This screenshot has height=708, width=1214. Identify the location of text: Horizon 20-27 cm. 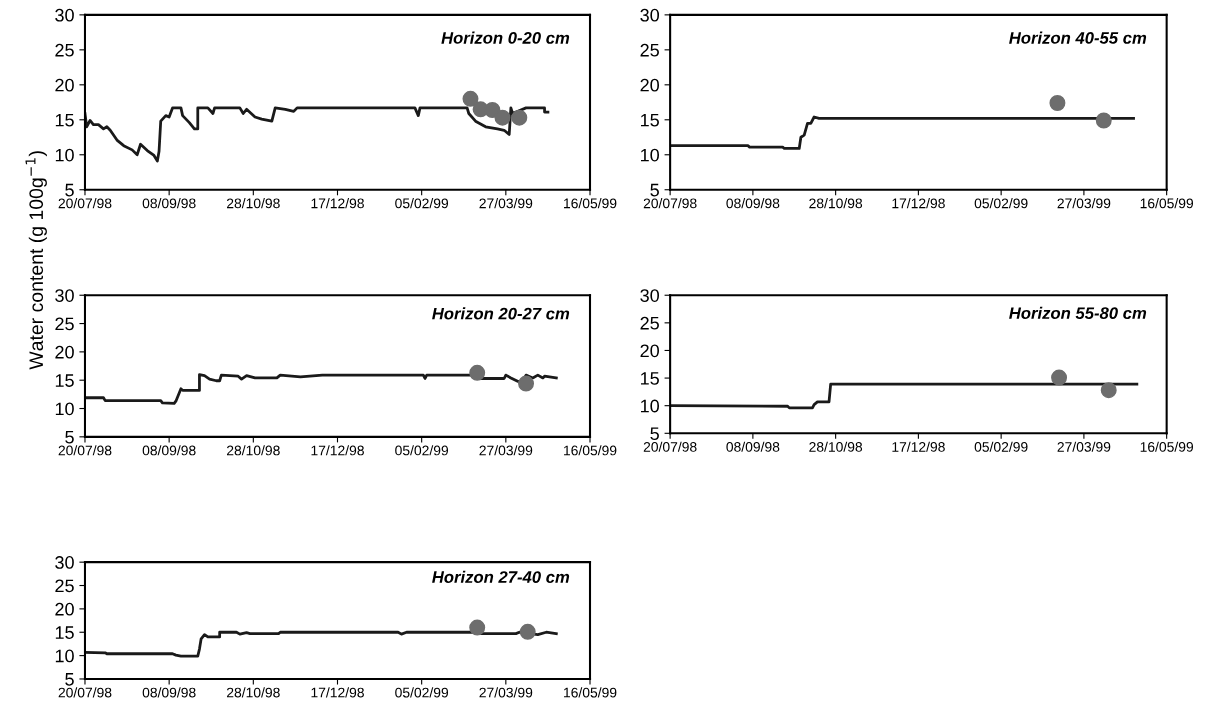
(501, 313).